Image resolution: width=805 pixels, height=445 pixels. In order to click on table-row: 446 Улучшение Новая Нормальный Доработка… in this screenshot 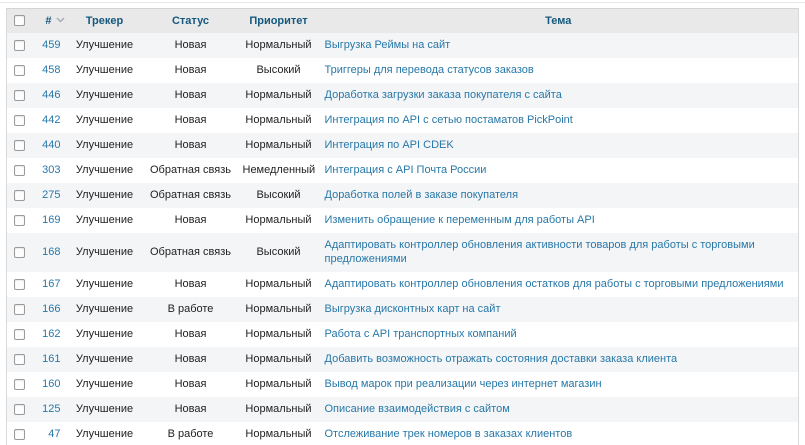, I will do `click(402, 95)`.